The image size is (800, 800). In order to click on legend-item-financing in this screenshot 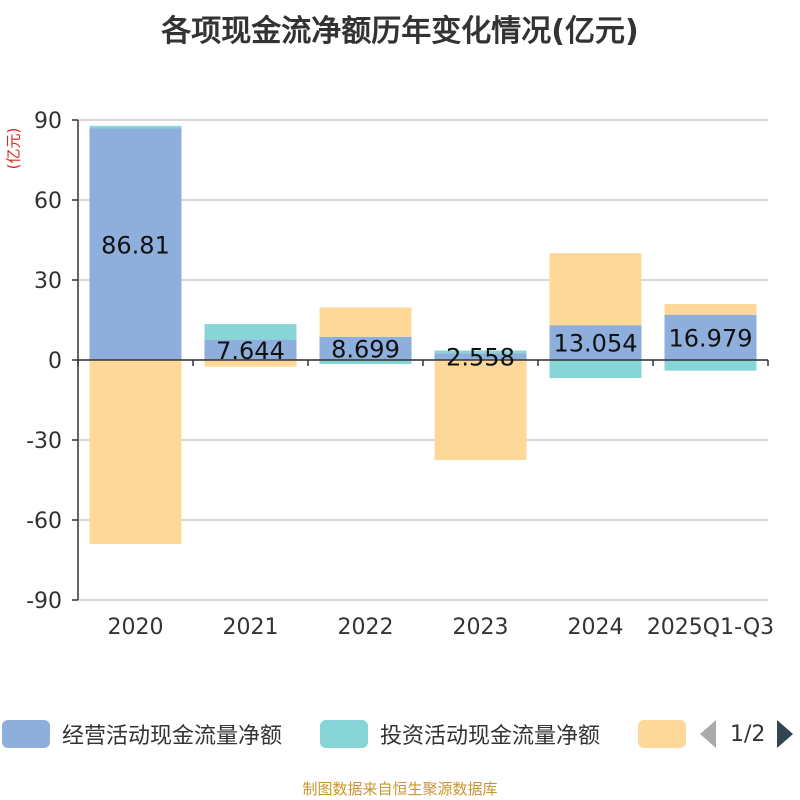, I will do `click(668, 734)`.